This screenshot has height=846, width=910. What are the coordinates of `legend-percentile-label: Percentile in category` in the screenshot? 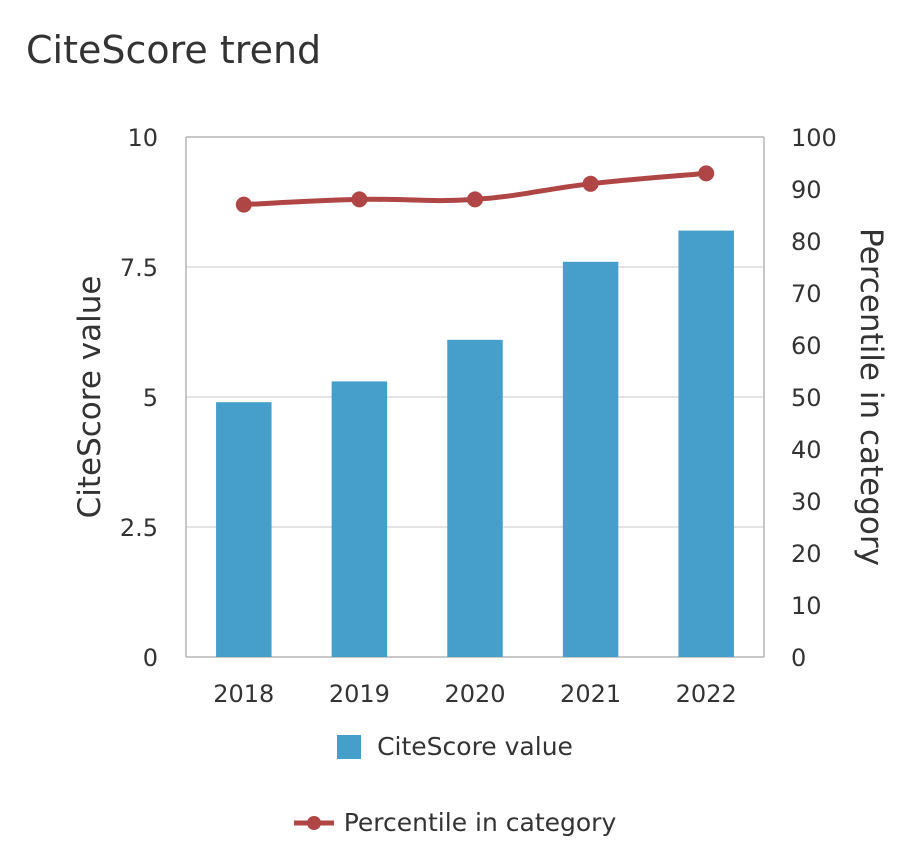 It's located at (480, 822).